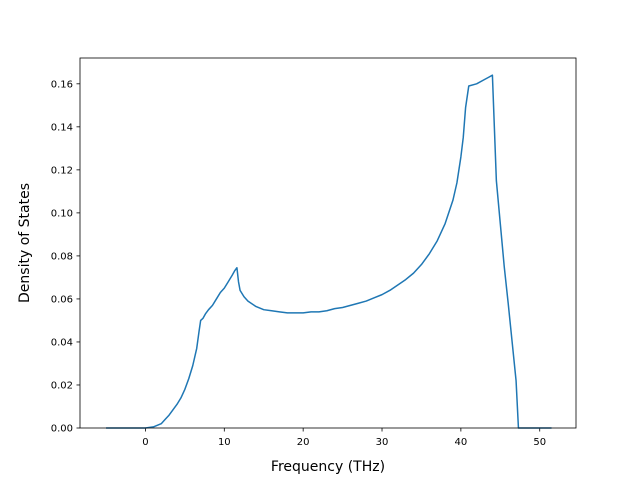 The height and width of the screenshot is (480, 640). What do you see at coordinates (62, 342) in the screenshot?
I see `y-tick-label: 0.04` at bounding box center [62, 342].